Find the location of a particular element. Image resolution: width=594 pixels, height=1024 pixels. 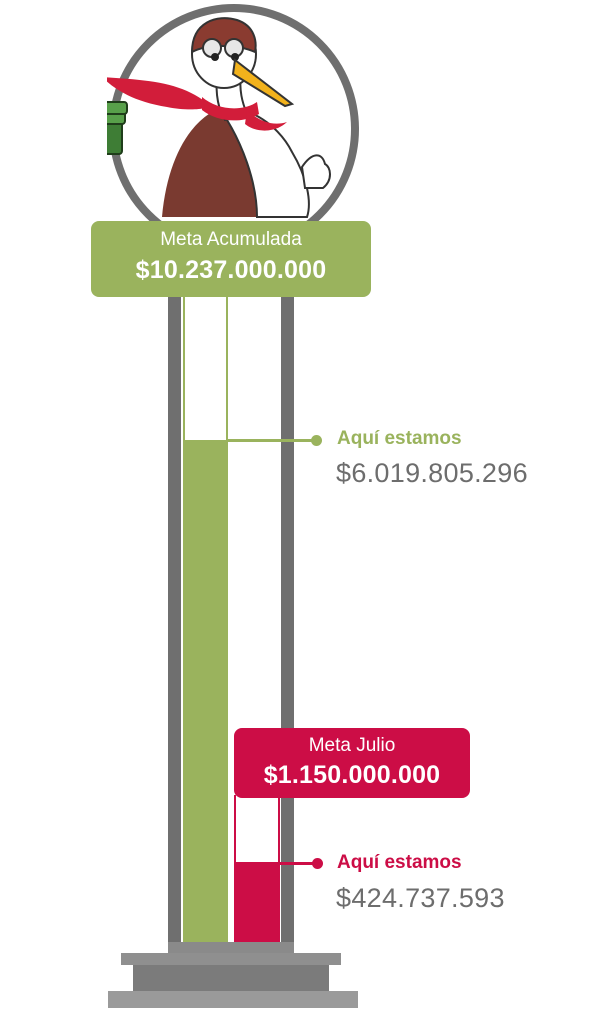

accumulated-column-outline is located at coordinates (205, 365).